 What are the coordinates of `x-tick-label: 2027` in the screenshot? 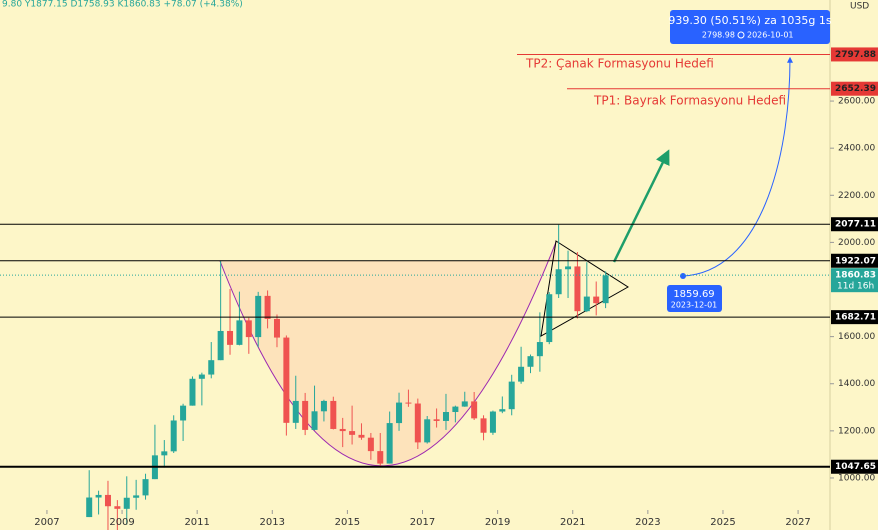 It's located at (797, 522).